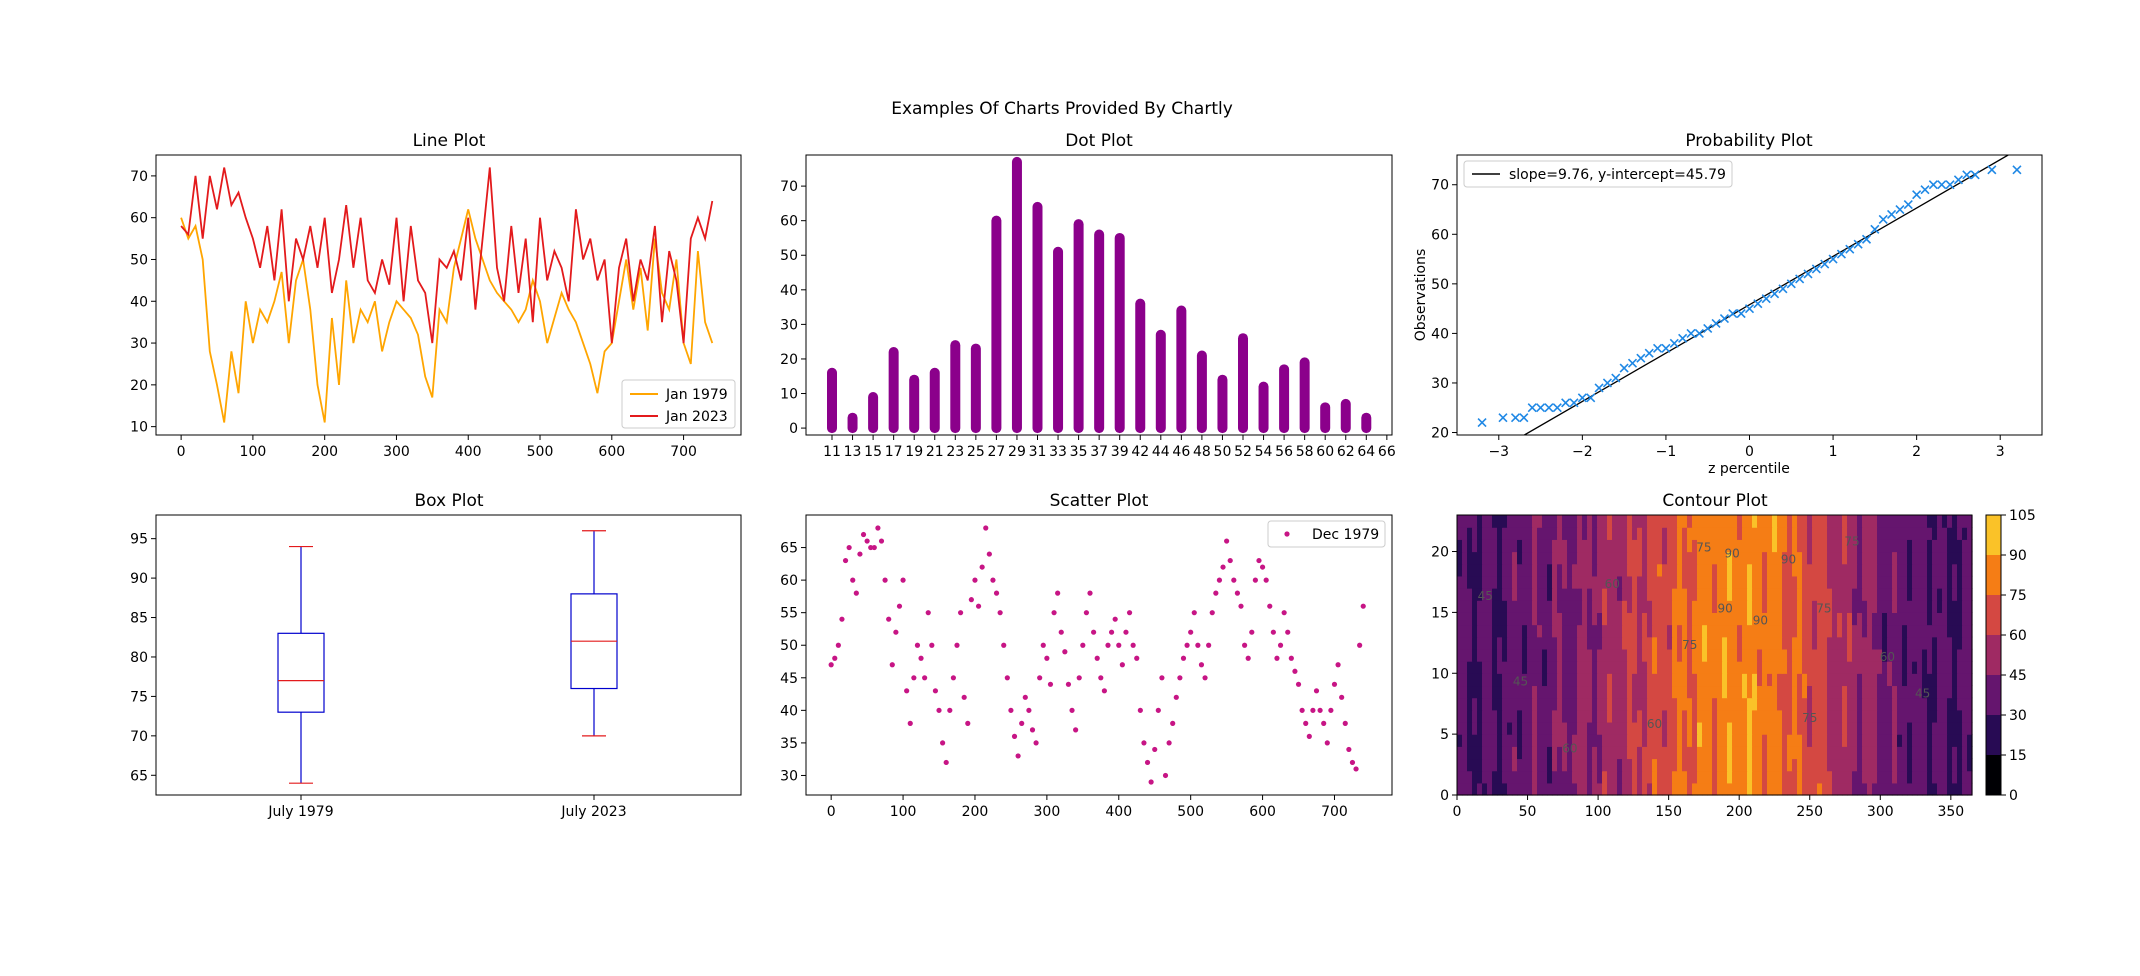  I want to click on probability-plot-legend-label: slope=9.76, y-intercept=45.79, so click(1617, 175).